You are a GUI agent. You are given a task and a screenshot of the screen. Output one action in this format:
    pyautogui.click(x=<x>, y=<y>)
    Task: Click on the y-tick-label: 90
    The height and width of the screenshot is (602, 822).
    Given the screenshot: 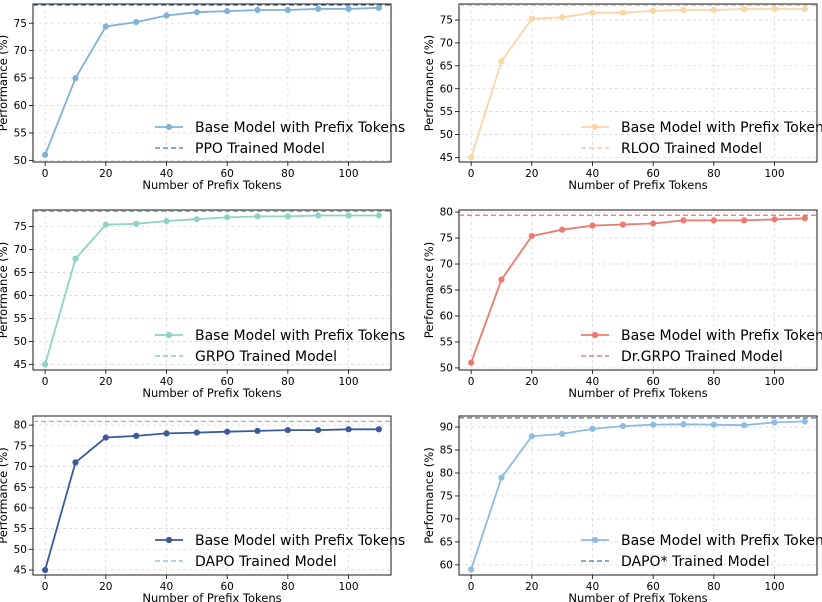 What is the action you would take?
    pyautogui.click(x=446, y=428)
    